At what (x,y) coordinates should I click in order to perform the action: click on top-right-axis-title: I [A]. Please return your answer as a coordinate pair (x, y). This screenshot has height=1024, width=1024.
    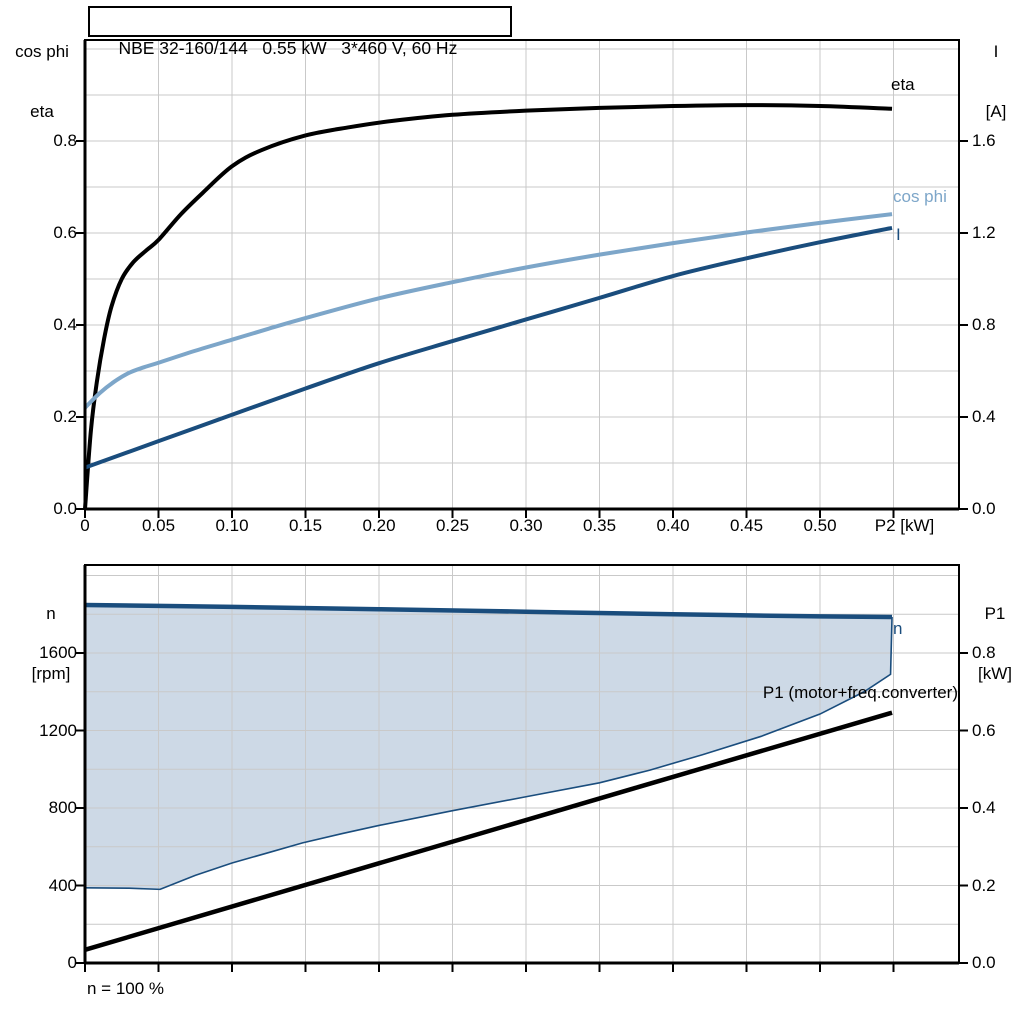
    Looking at the image, I should click on (996, 82).